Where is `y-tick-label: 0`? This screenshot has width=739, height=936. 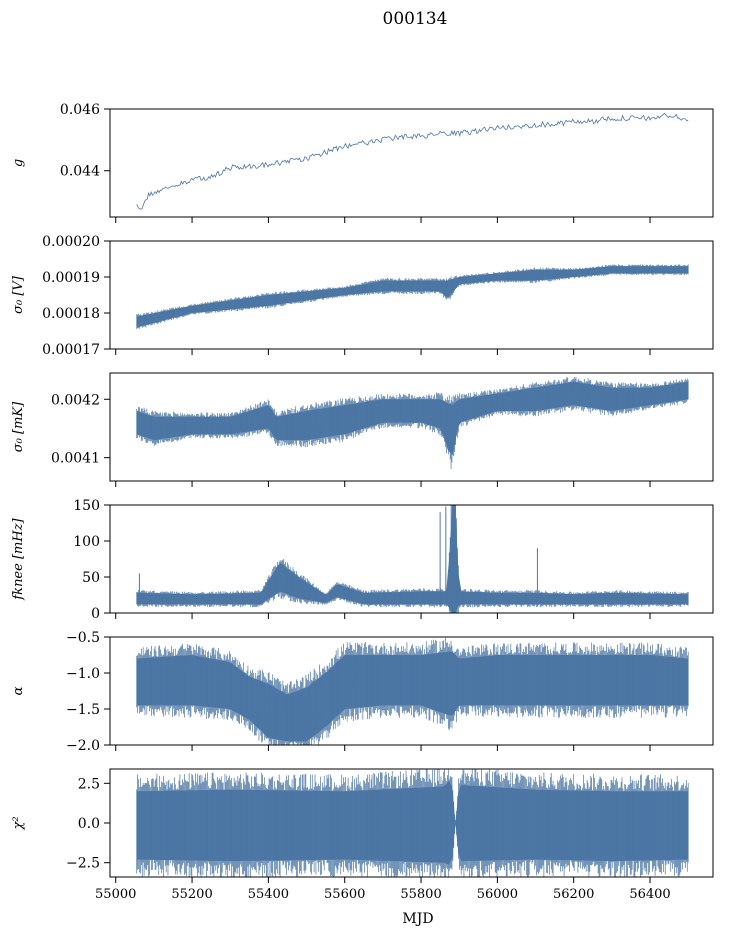 y-tick-label: 0 is located at coordinates (95, 614).